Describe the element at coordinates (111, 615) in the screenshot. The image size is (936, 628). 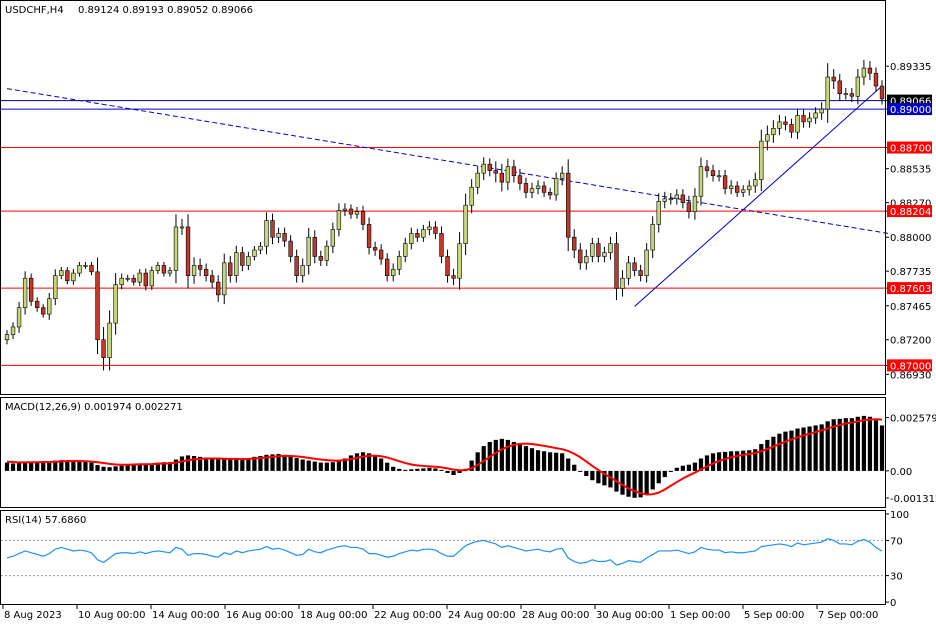
I see `time-tick-label: 10 Aug 00:00` at that location.